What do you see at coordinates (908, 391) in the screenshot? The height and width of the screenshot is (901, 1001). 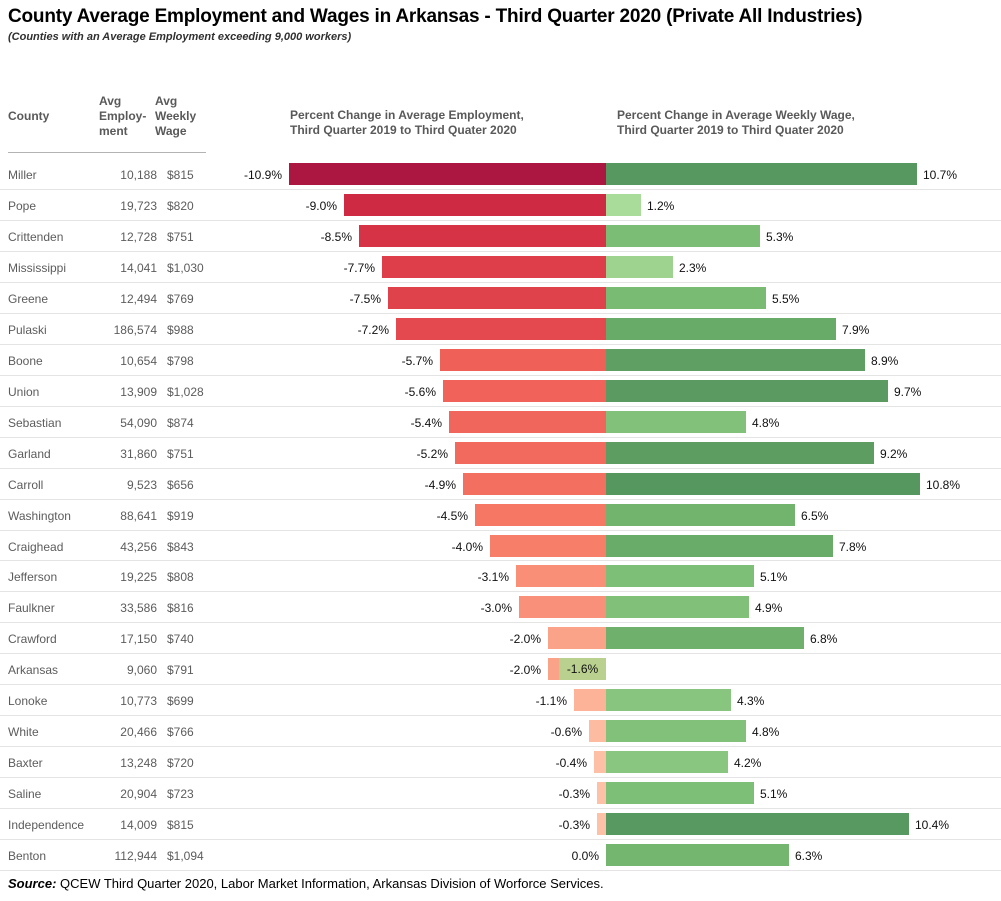 I see `wage-change-label: 9.7%` at bounding box center [908, 391].